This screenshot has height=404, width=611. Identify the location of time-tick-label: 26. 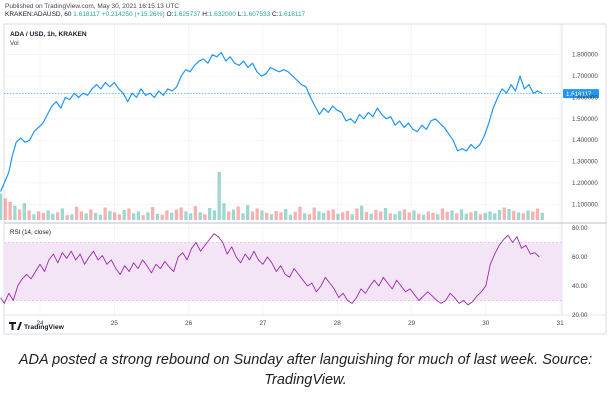
(189, 323).